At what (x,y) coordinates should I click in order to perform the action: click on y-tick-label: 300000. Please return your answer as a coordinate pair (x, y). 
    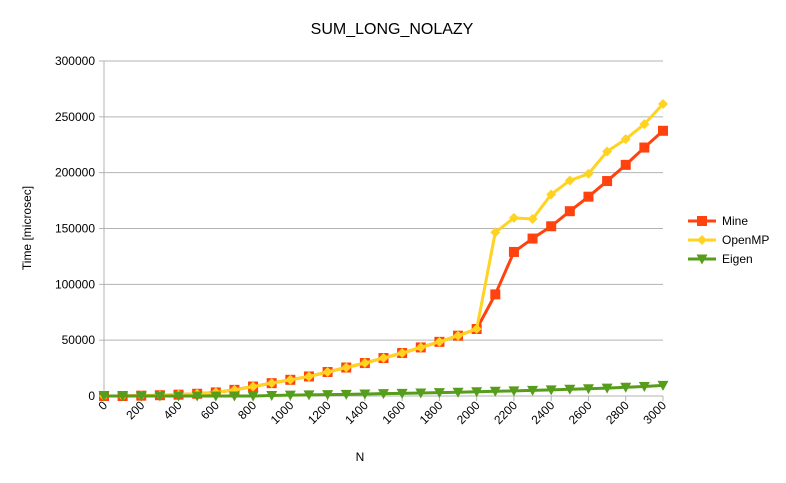
    Looking at the image, I should click on (75, 61).